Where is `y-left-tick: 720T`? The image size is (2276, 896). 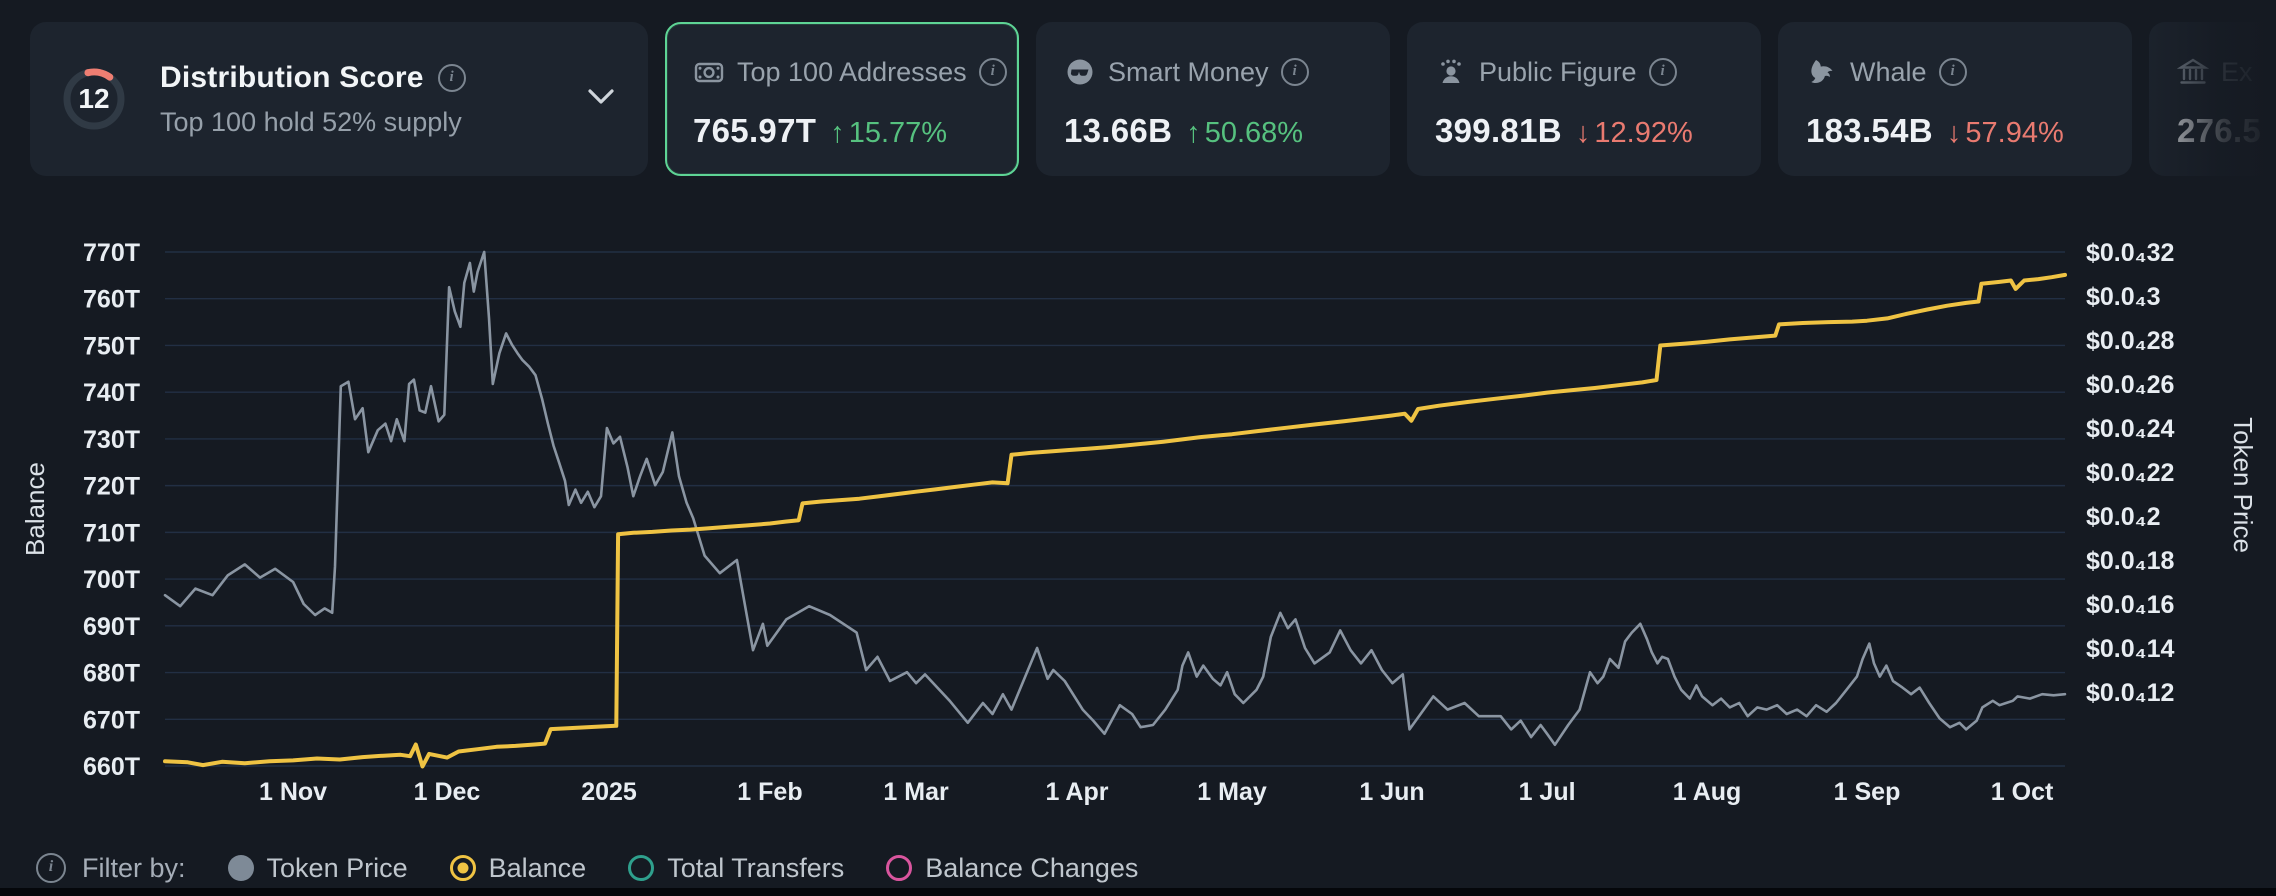
y-left-tick: 720T is located at coordinates (111, 487).